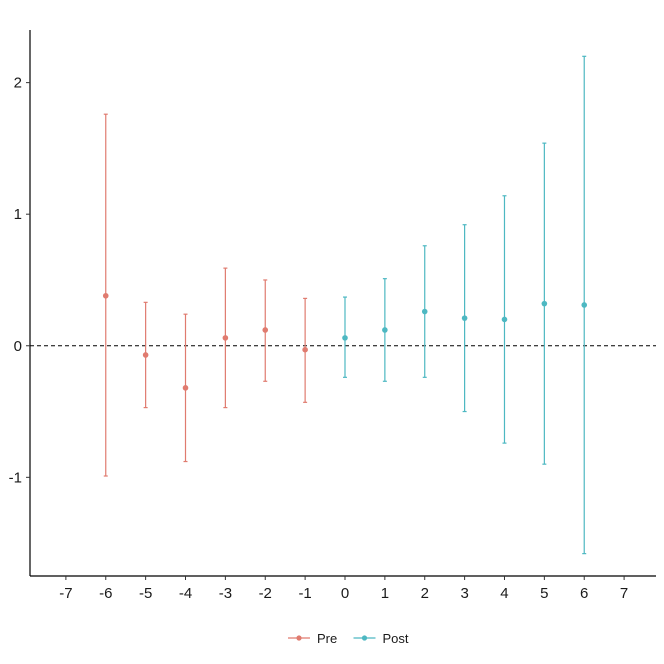 This screenshot has height=664, width=664. I want to click on x-tick-label: -2, so click(265, 593).